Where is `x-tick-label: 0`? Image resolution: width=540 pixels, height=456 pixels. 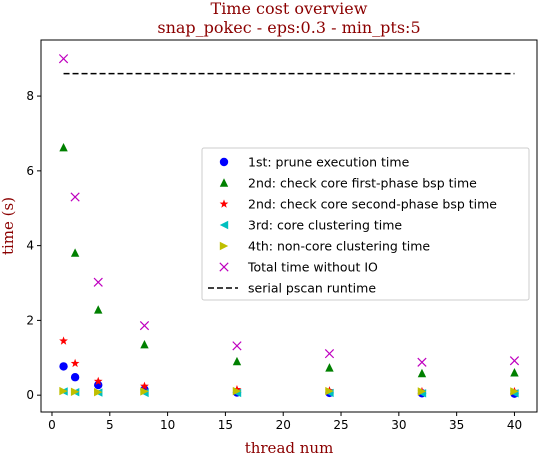 x-tick-label: 0 is located at coordinates (52, 425).